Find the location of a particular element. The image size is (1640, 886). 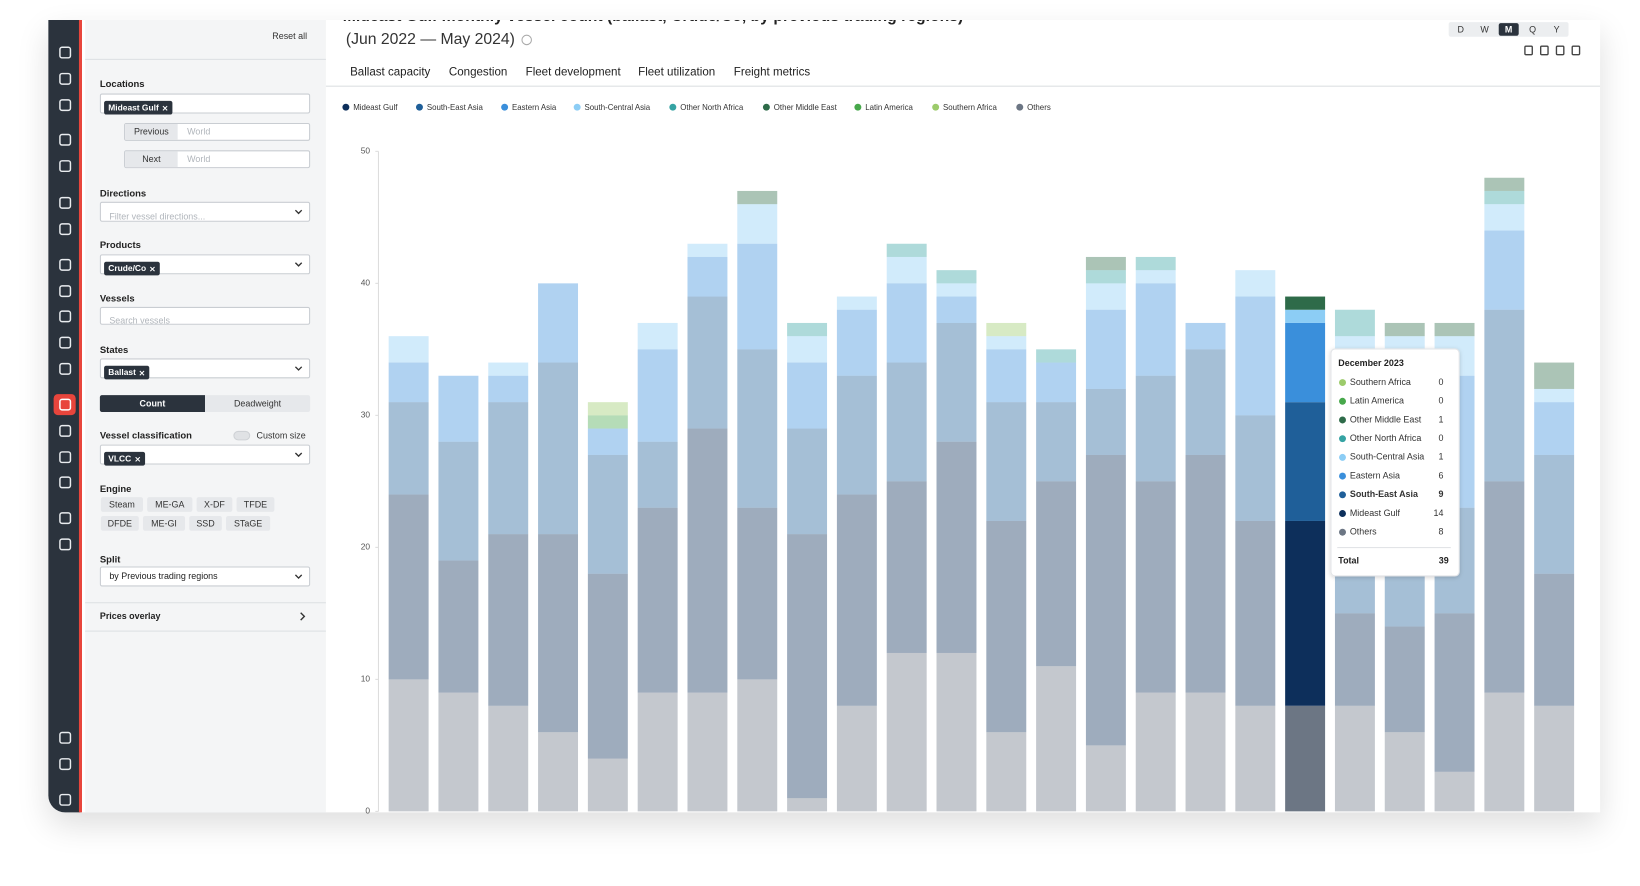

reset-button: Reset all is located at coordinates (290, 35).